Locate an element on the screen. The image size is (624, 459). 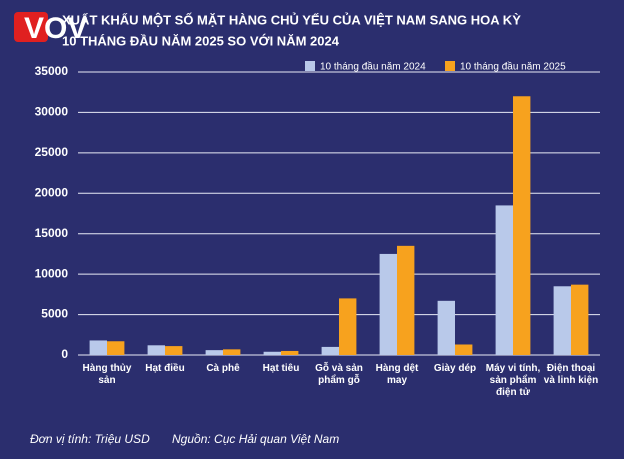
chart-subtitle: 10 THÁNG ĐẦU NĂM 2025 SO VỚI NĂM 2024 is located at coordinates (201, 40).